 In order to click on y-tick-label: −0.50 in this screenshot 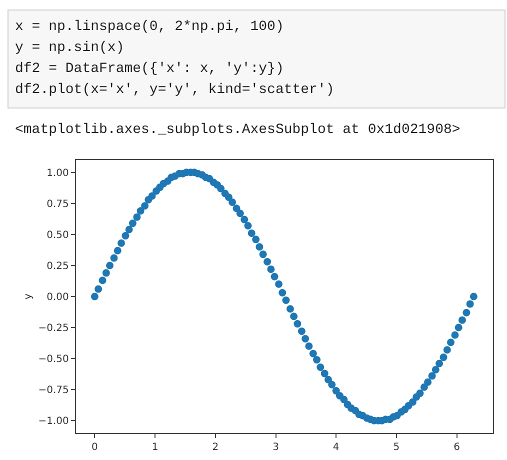, I will do `click(53, 360)`.